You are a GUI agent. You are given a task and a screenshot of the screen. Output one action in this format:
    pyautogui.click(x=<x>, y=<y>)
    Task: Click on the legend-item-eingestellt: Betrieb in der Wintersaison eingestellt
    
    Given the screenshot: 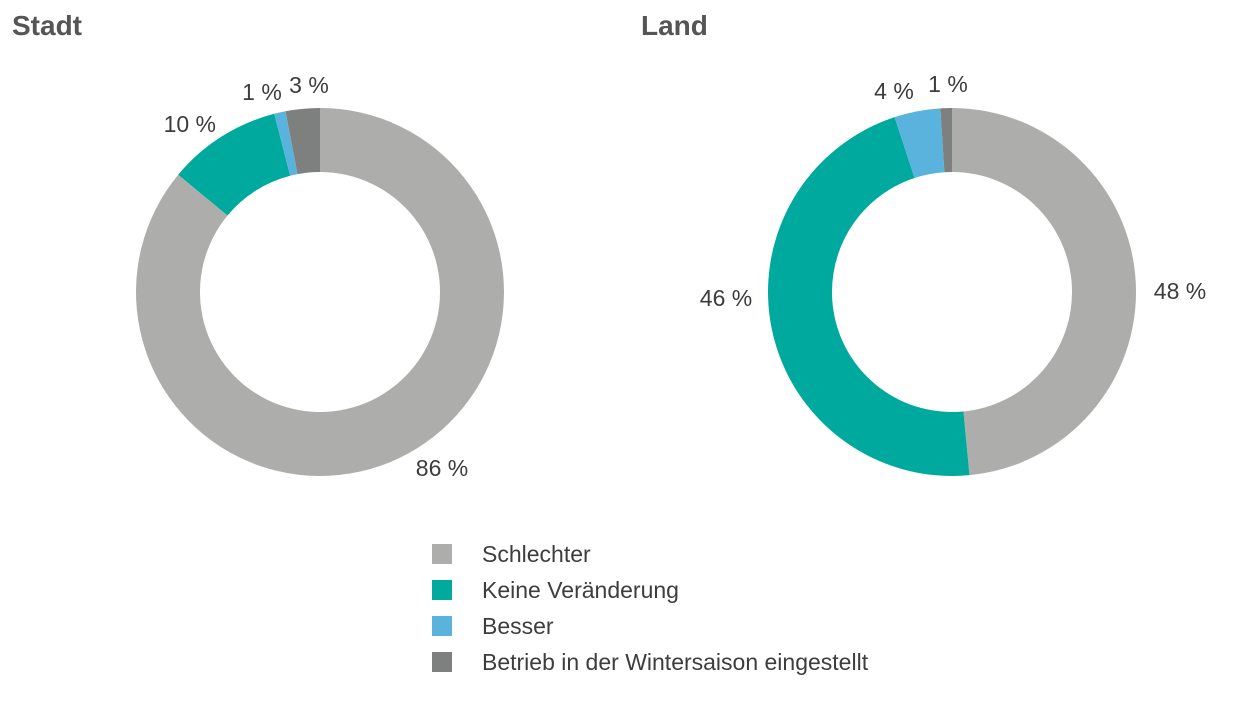 What is the action you would take?
    pyautogui.click(x=650, y=662)
    